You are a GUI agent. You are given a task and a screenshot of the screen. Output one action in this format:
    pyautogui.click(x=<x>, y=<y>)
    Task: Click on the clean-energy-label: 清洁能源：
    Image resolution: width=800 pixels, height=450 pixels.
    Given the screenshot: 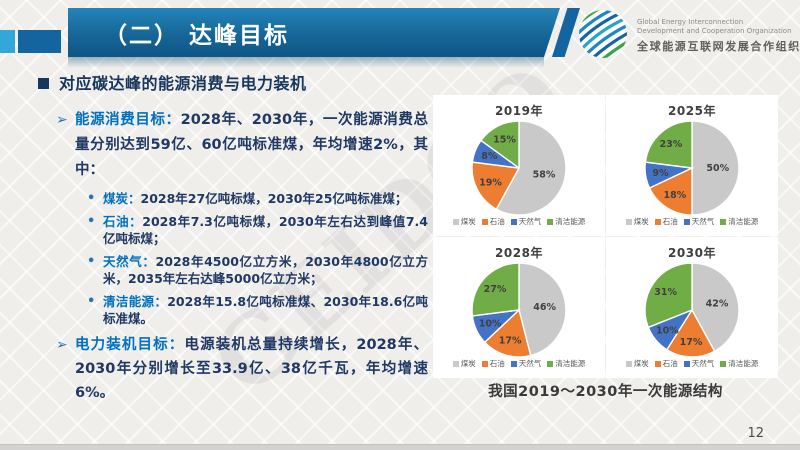 What is the action you would take?
    pyautogui.click(x=135, y=301)
    